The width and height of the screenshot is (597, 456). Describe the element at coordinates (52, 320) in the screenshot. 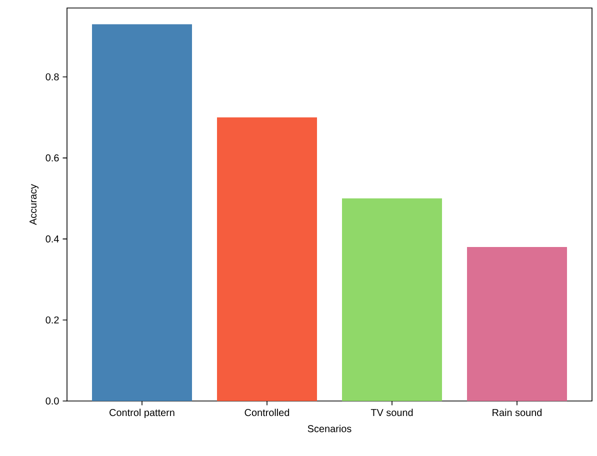

I see `y-tick-label: 0.2` at that location.